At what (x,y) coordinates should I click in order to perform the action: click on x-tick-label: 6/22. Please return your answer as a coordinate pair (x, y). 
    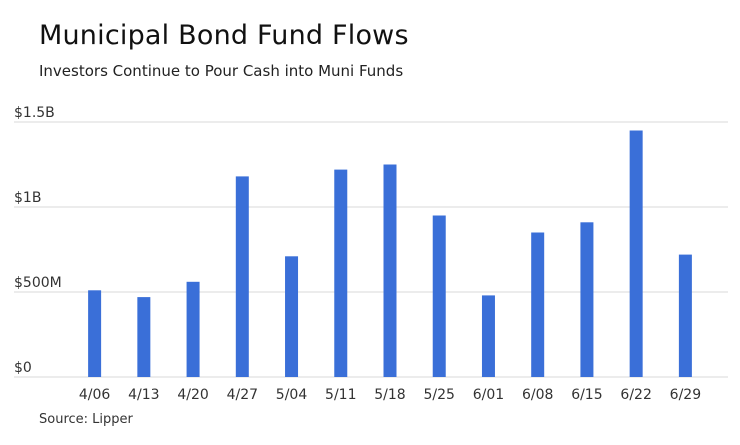
    Looking at the image, I should click on (635, 395).